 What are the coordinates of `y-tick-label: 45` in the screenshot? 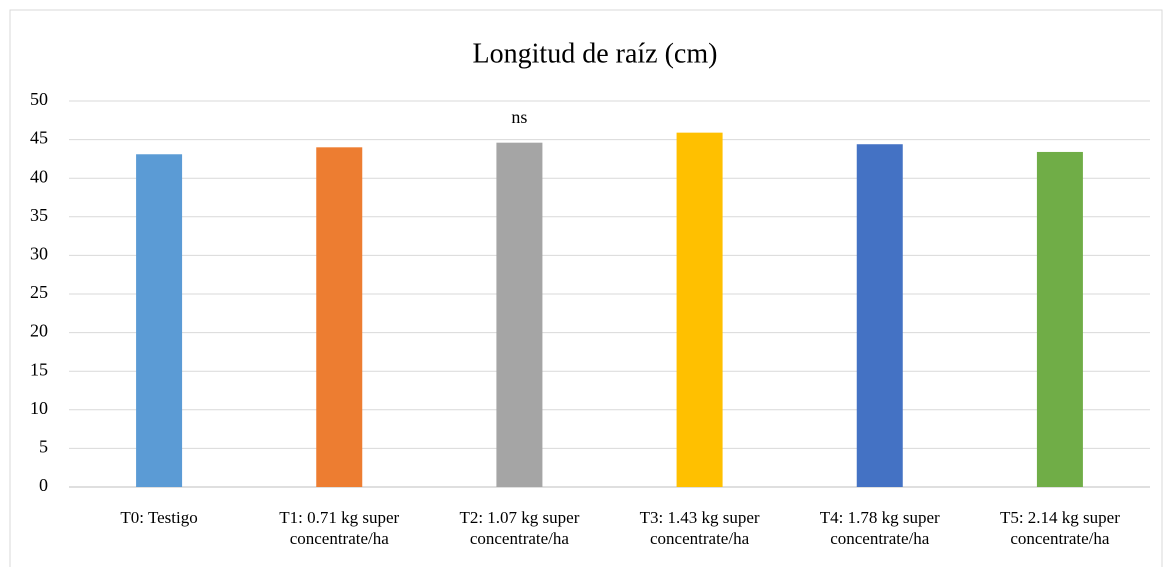 It's located at (39, 138).